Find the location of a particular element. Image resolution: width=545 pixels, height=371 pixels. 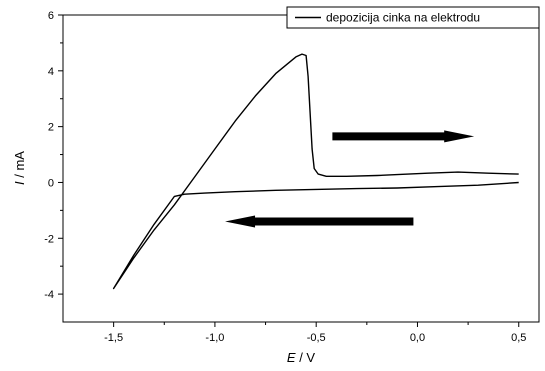

direction-arrows is located at coordinates (350, 179).